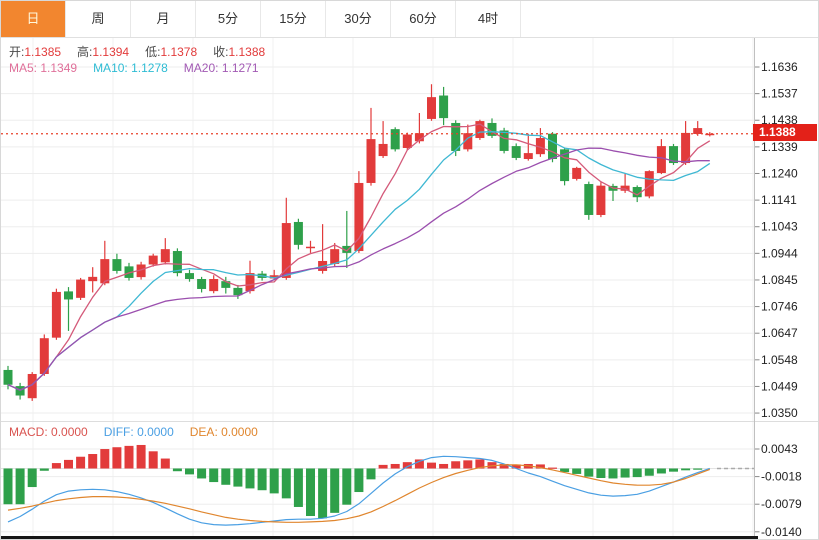  Describe the element at coordinates (779, 413) in the screenshot. I see `svg-text: 1.0350` at that location.